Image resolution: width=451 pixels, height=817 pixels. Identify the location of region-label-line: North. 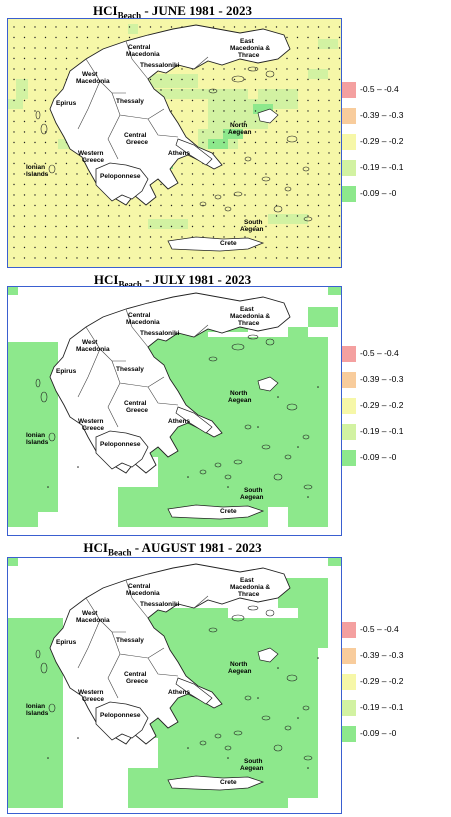
(238, 393).